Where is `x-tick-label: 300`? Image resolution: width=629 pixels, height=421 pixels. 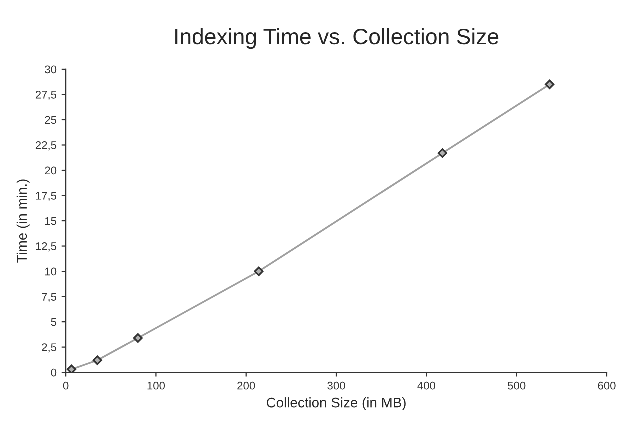 x-tick-label: 300 is located at coordinates (337, 386).